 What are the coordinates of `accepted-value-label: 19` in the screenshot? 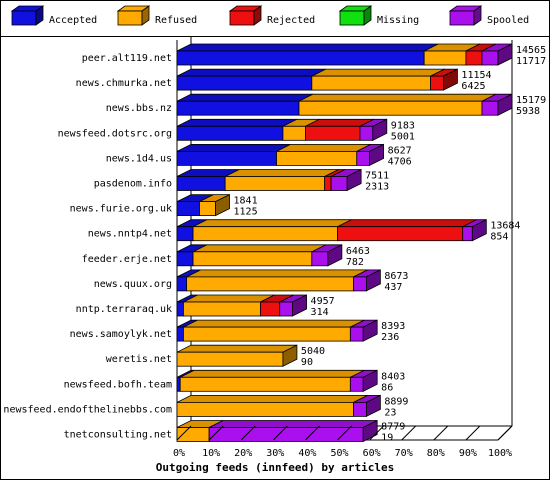 It's located at (387, 438).